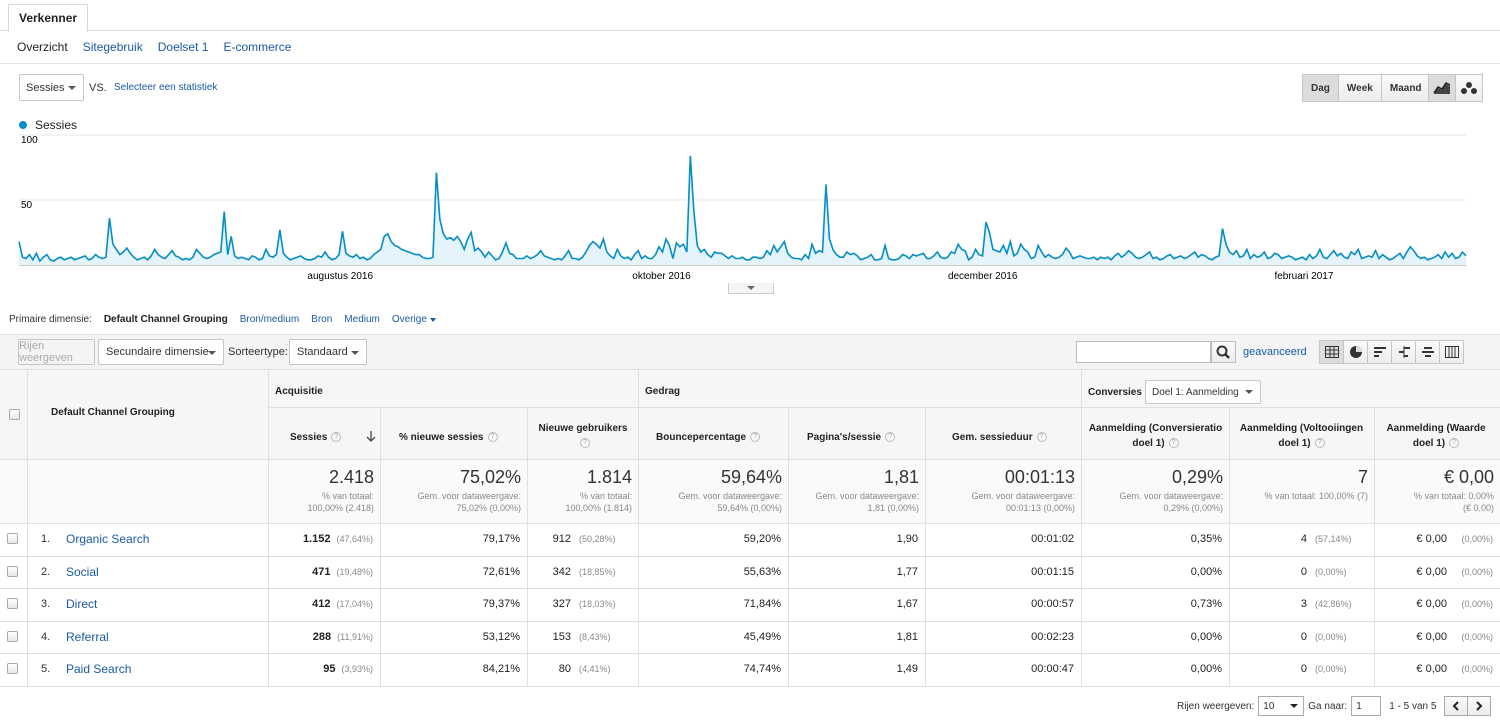 This screenshot has width=1500, height=720. I want to click on column-header-bounce: Bouncepercentage?, so click(708, 437).